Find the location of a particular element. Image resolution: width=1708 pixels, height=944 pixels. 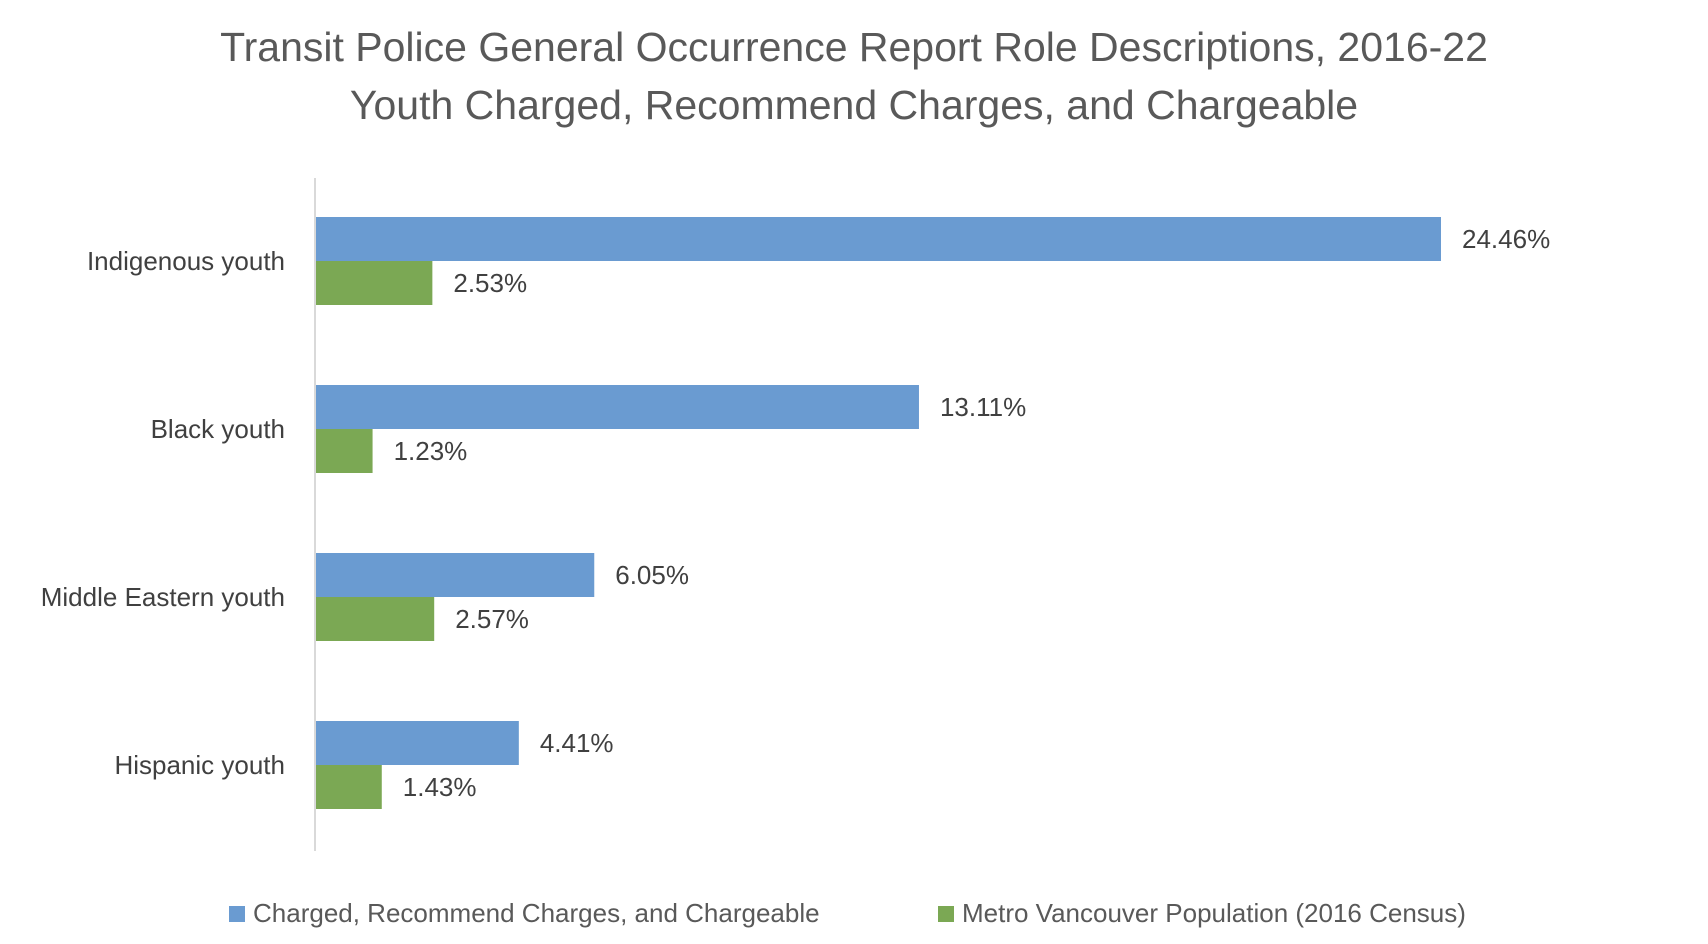

data-label-series-1: 4.41% is located at coordinates (577, 743).